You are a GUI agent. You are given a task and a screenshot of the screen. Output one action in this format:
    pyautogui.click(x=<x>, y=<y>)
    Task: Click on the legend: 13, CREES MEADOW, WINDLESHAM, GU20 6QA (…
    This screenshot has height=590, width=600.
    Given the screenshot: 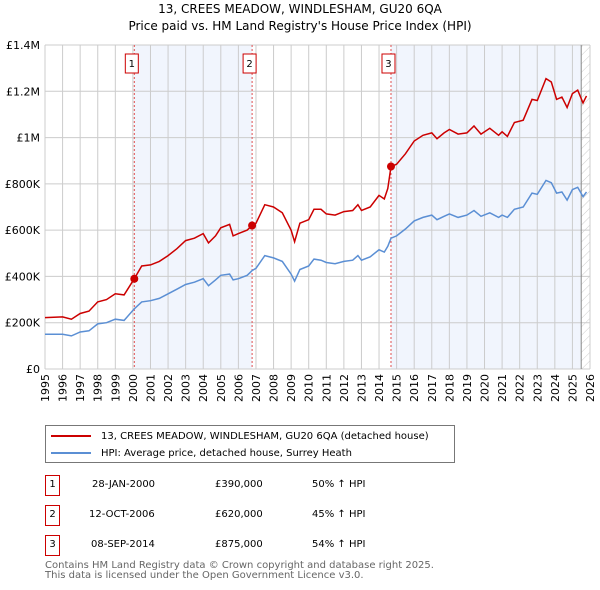 What is the action you would take?
    pyautogui.click(x=250, y=444)
    